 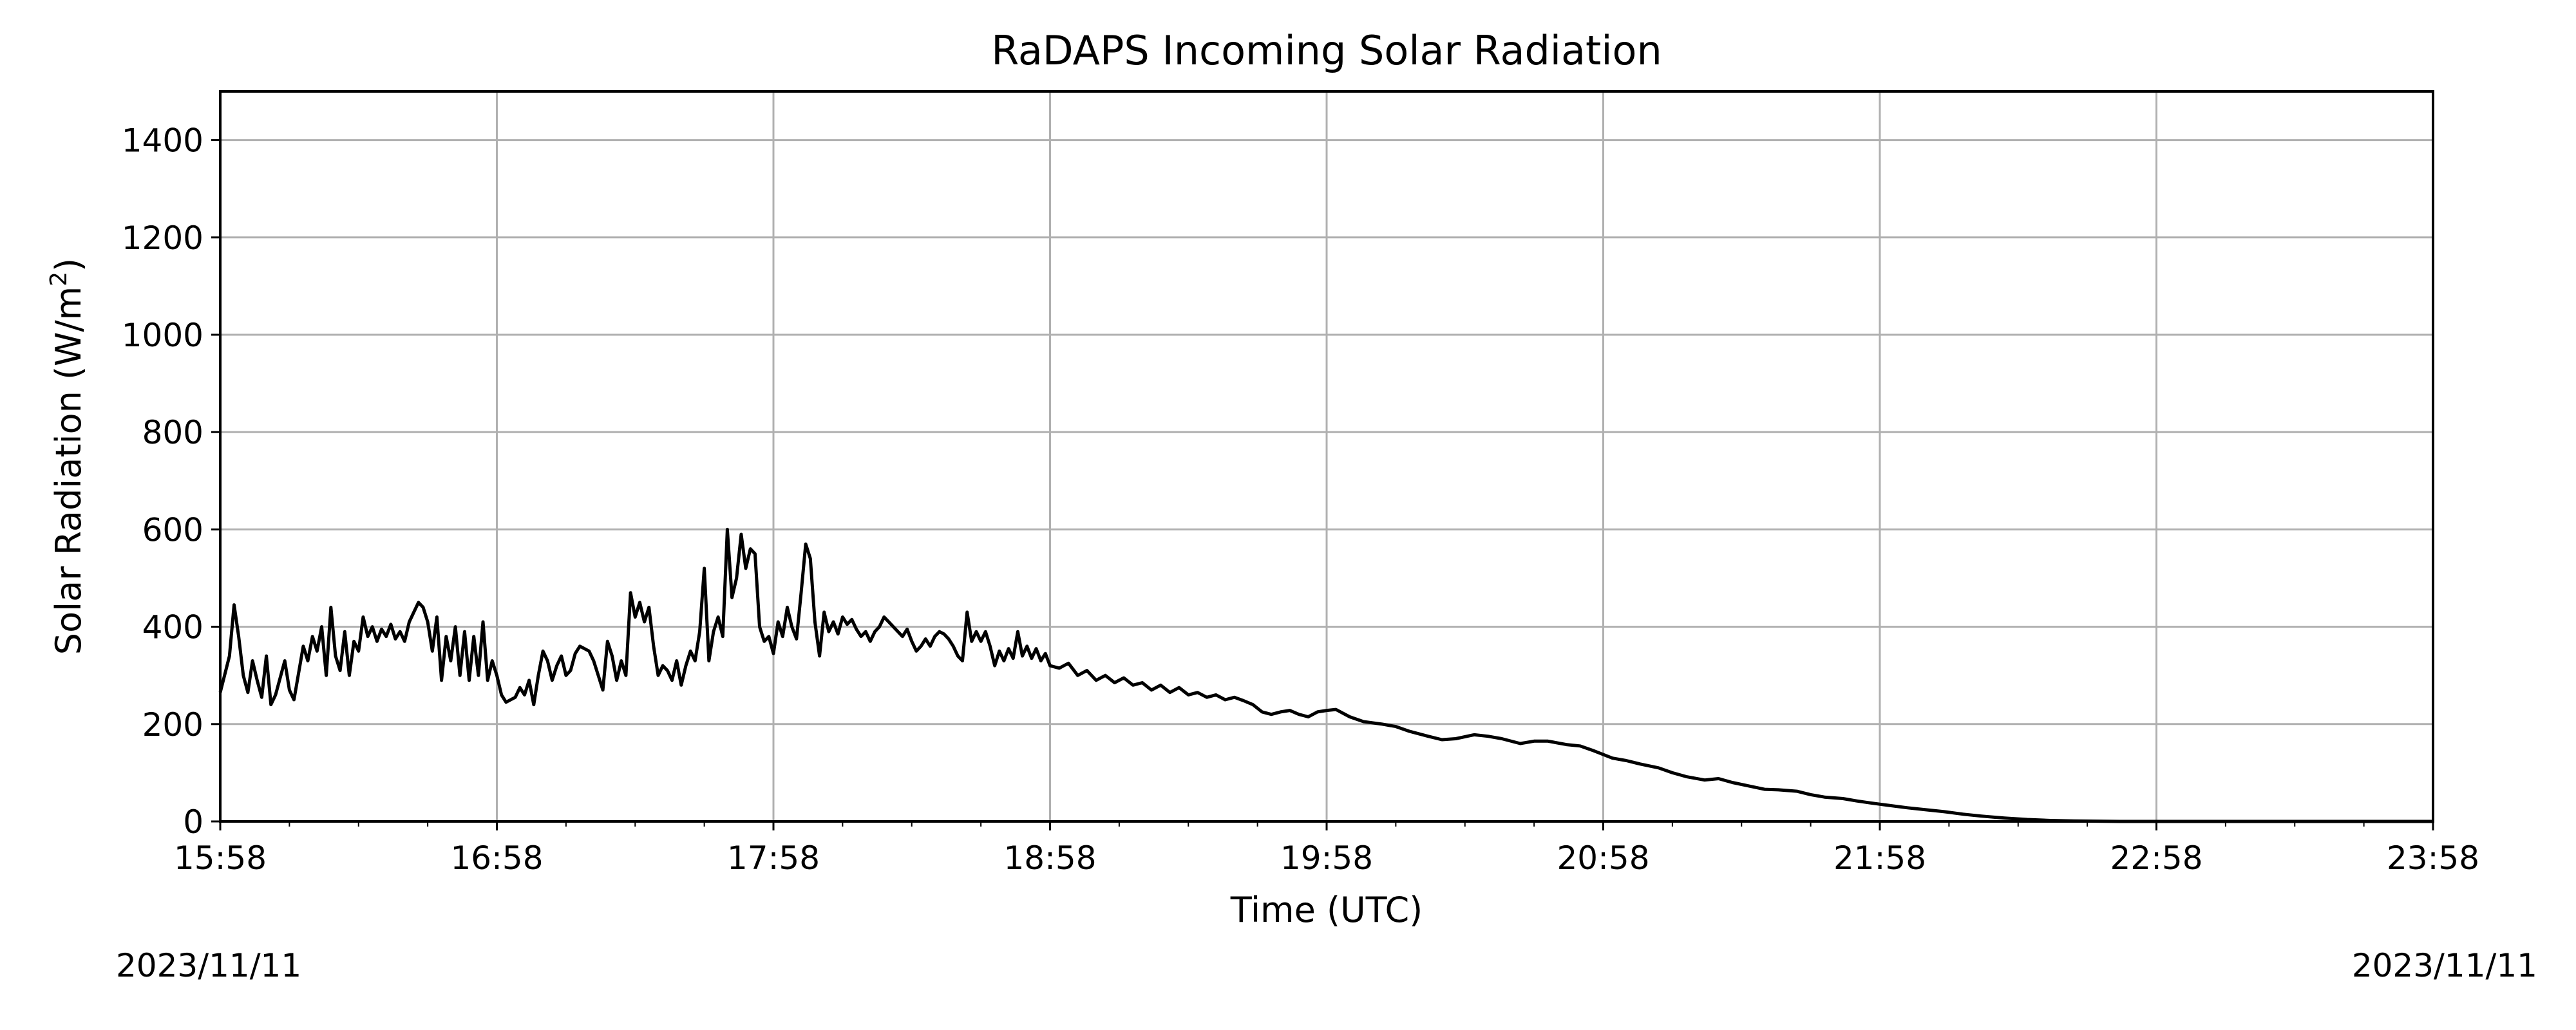 What do you see at coordinates (1049, 858) in the screenshot?
I see `x-tick-label: 18:58` at bounding box center [1049, 858].